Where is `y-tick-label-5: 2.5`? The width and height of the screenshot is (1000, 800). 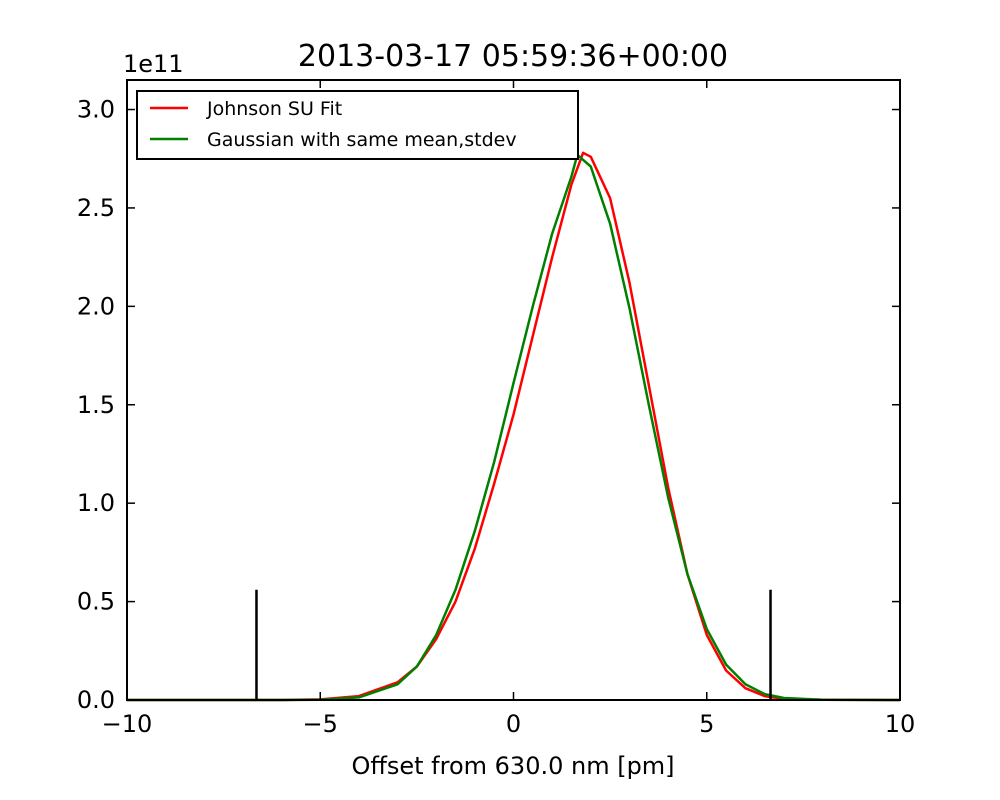 y-tick-label-5: 2.5 is located at coordinates (96, 208).